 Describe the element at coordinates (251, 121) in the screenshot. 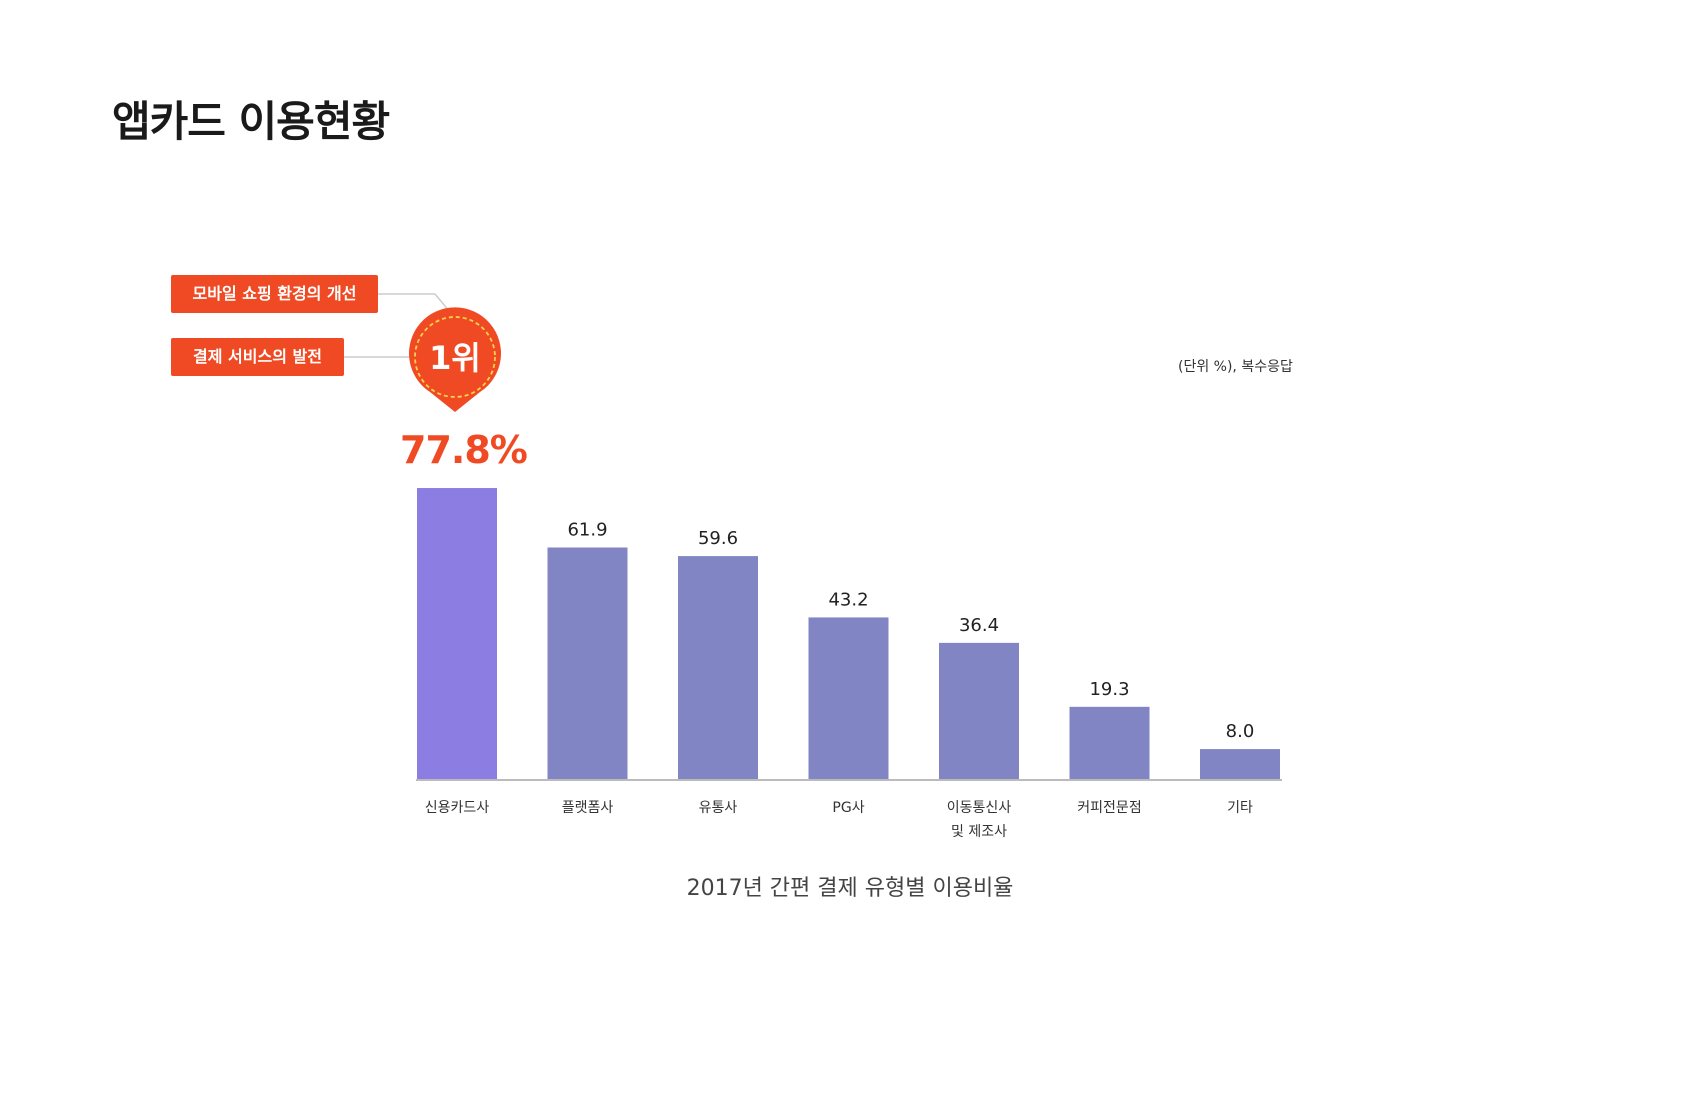

I see `page-title: 앱카드 이용현황` at that location.